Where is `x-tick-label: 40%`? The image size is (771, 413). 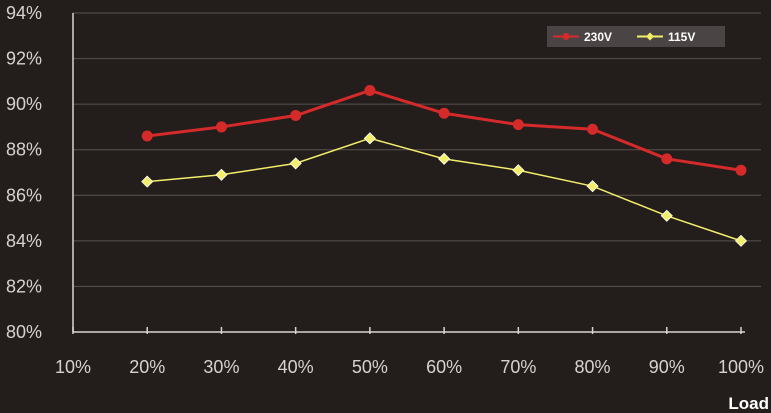 x-tick-label: 40% is located at coordinates (296, 367).